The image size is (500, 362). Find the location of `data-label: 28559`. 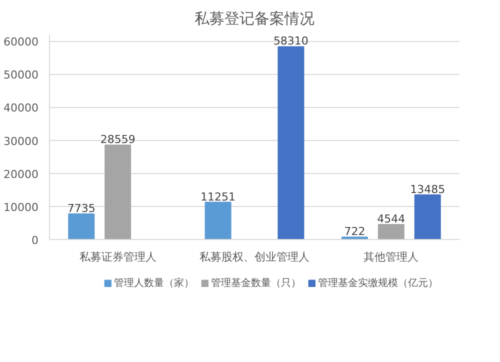

data-label: 28559 is located at coordinates (118, 139).